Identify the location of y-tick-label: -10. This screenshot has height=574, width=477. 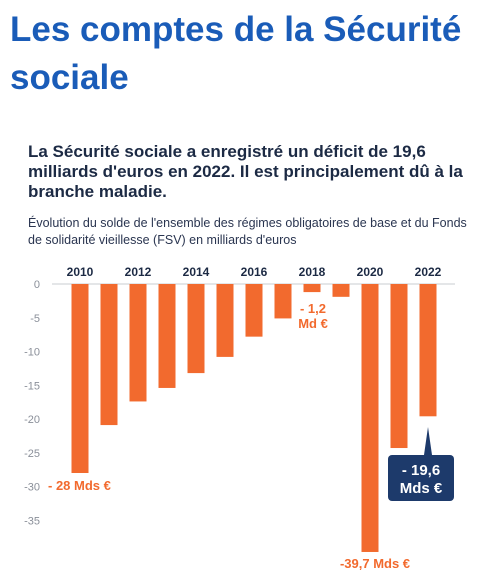
(32, 353).